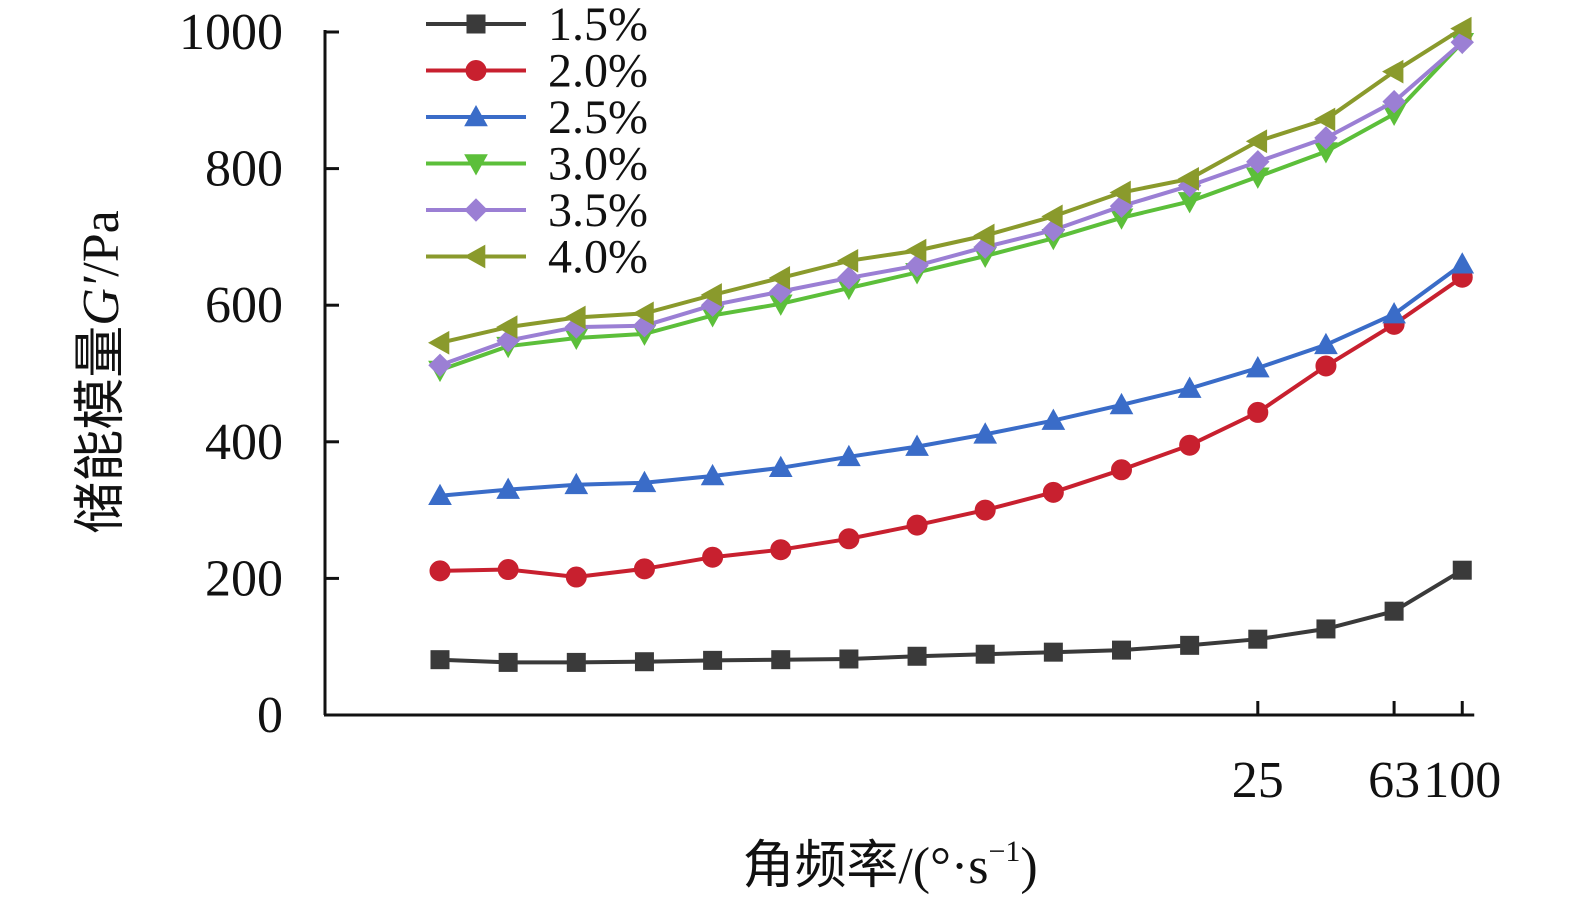 The height and width of the screenshot is (905, 1575). I want to click on point-3.5%-14, so click(1326, 138).